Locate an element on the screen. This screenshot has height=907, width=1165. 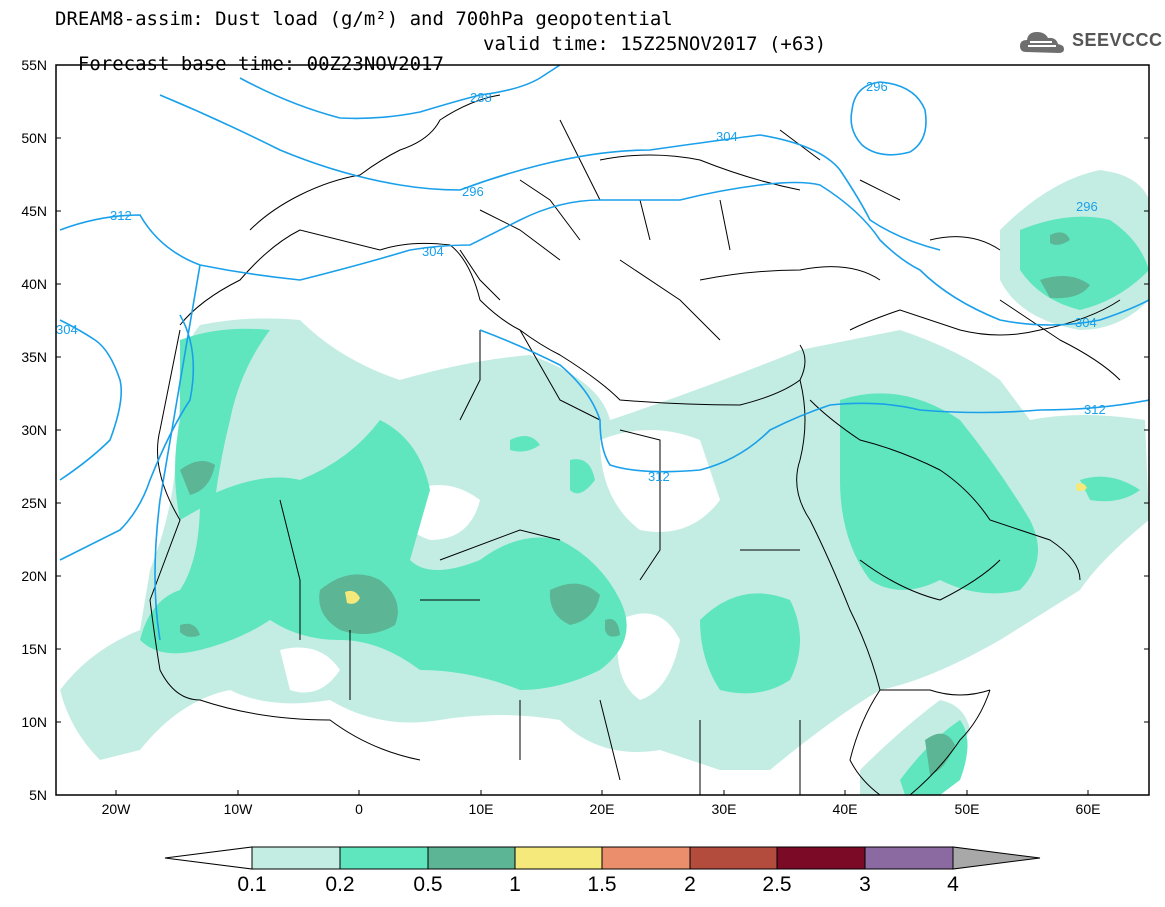
colorbar-label: 1 is located at coordinates (515, 884).